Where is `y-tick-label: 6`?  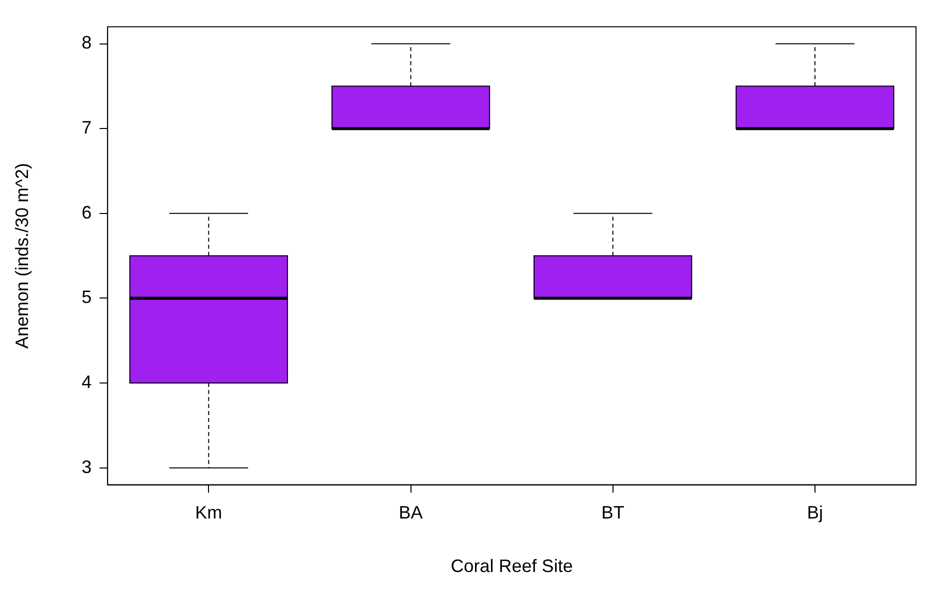
y-tick-label: 6 is located at coordinates (87, 212).